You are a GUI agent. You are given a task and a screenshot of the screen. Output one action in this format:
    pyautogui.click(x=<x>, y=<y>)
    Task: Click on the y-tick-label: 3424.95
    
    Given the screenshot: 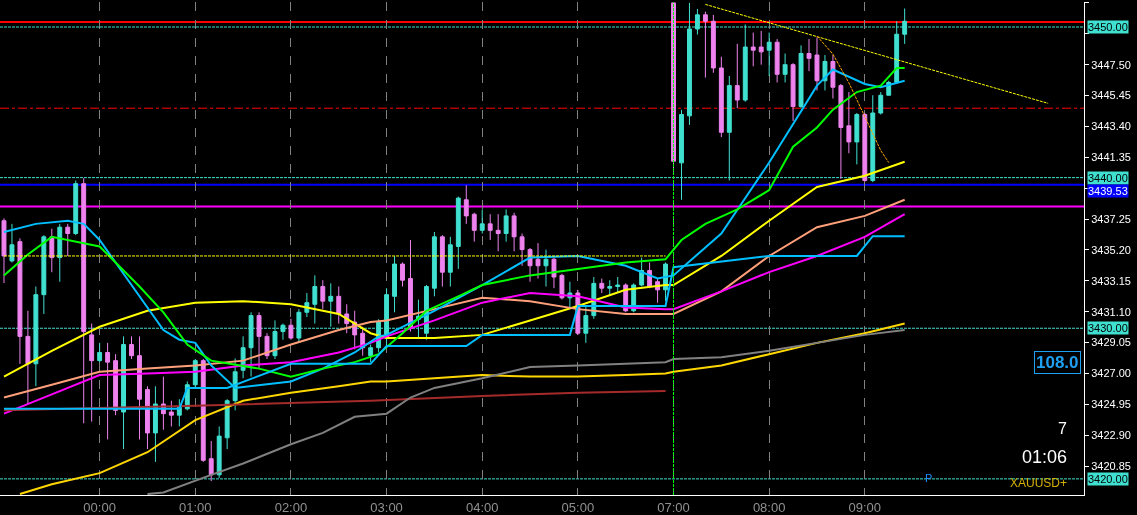 What is the action you would take?
    pyautogui.click(x=1111, y=404)
    